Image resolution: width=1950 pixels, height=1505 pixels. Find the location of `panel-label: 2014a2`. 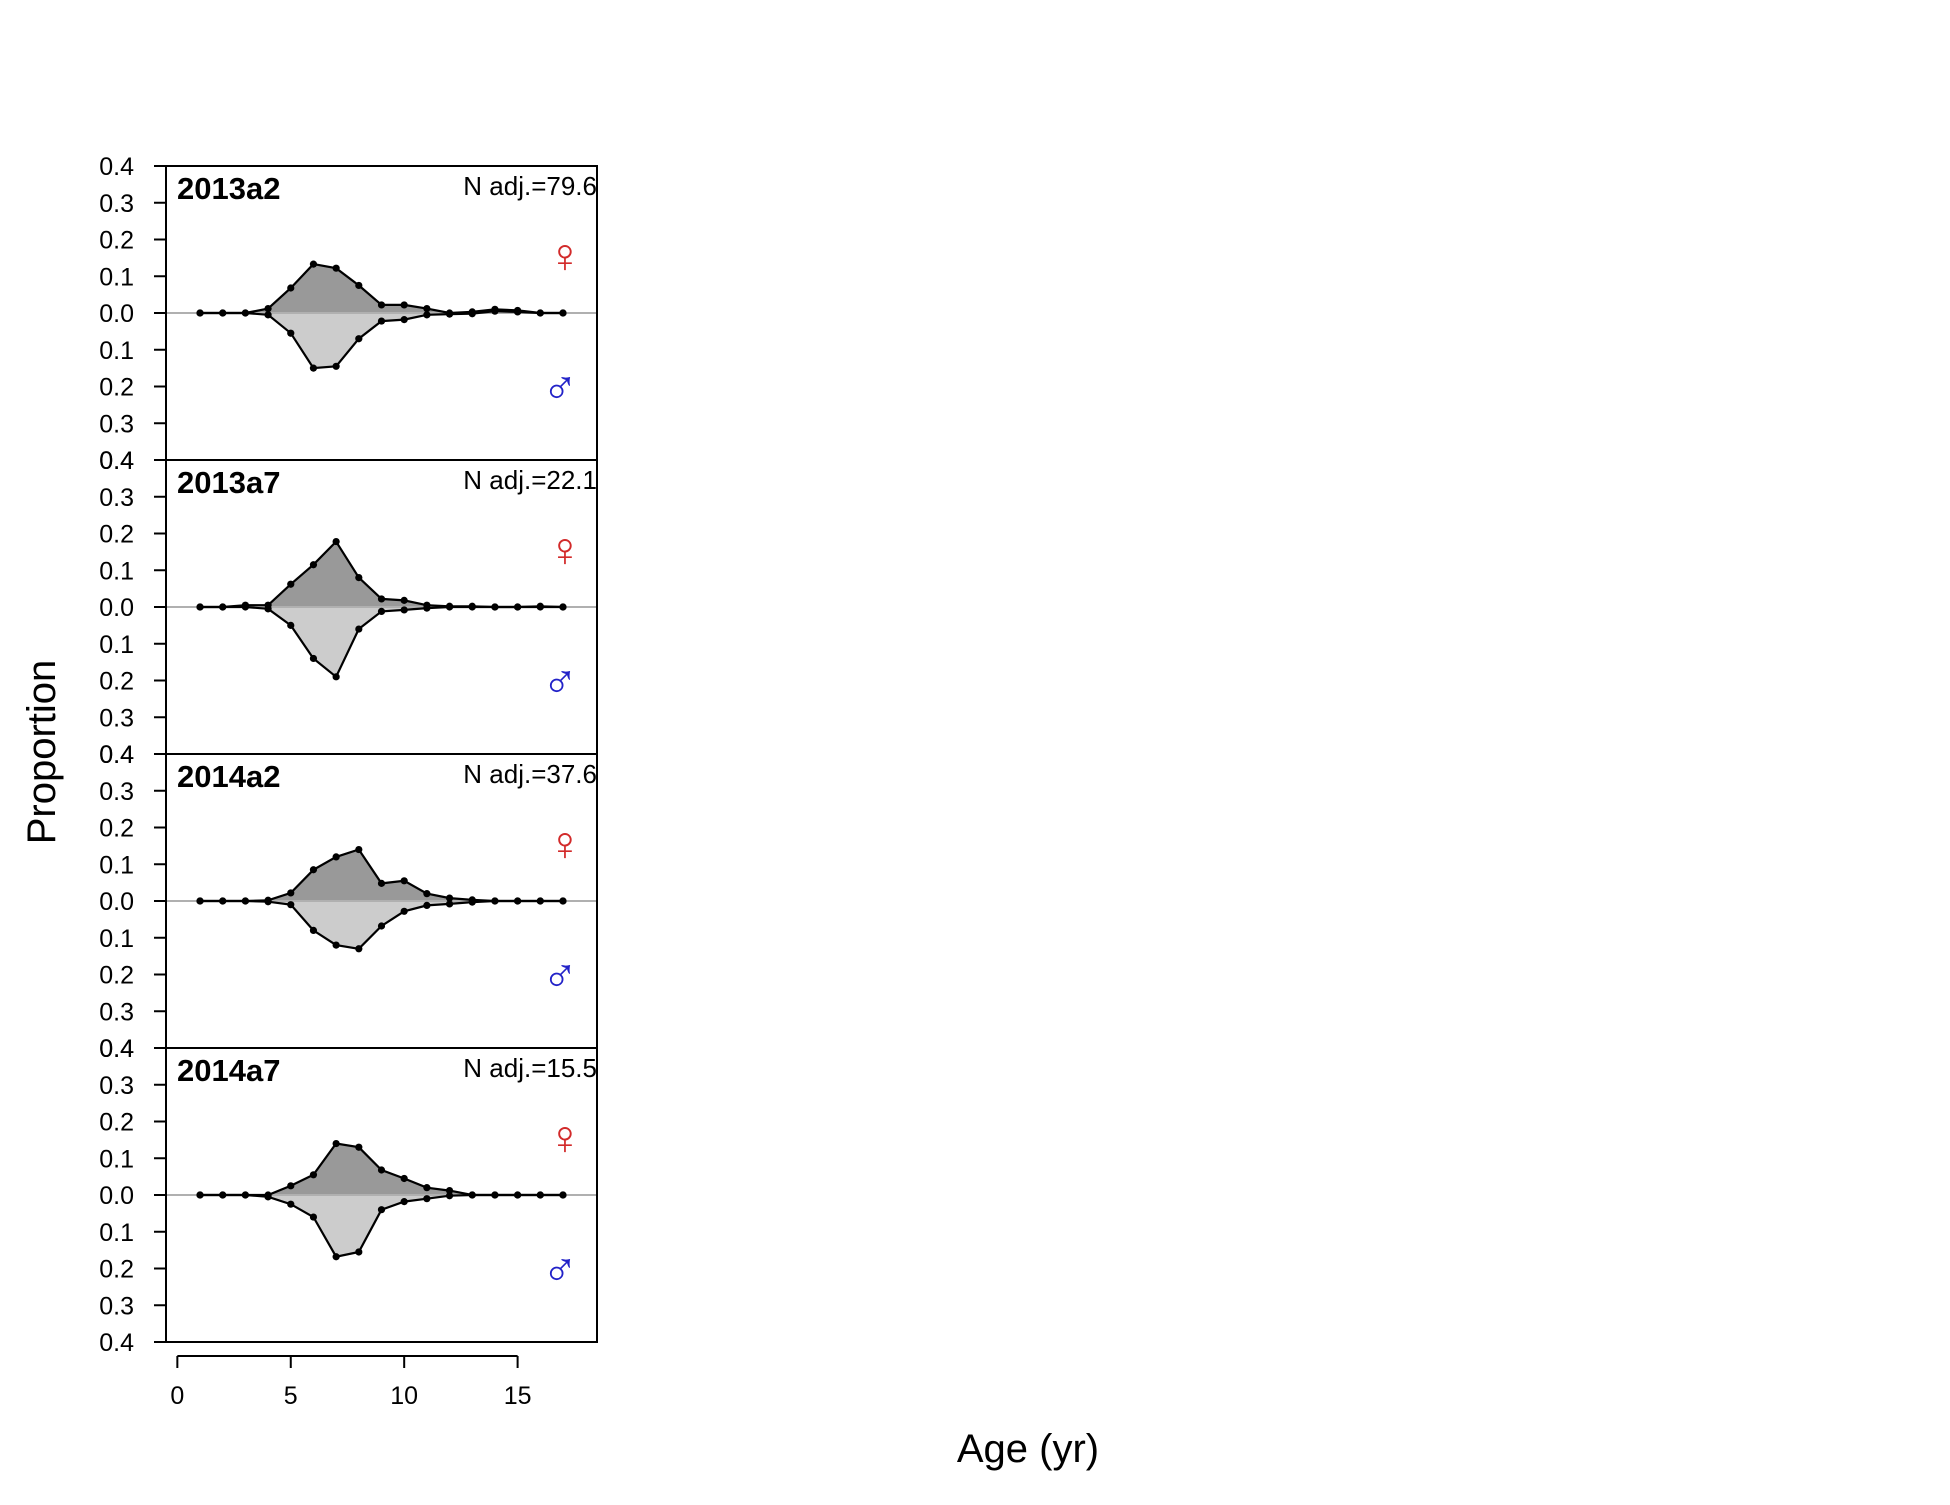

panel-label: 2014a2 is located at coordinates (228, 776).